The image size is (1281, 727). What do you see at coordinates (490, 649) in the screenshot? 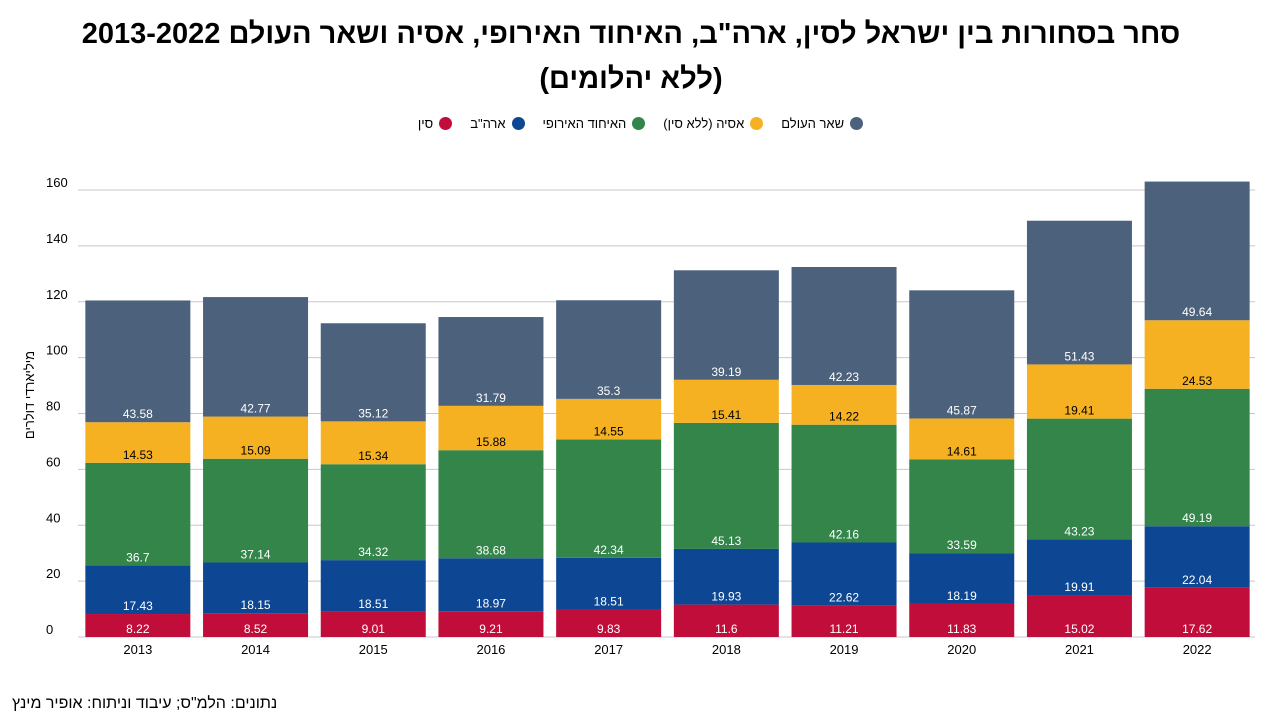
I see `x-tick-label-2016: 2016` at bounding box center [490, 649].